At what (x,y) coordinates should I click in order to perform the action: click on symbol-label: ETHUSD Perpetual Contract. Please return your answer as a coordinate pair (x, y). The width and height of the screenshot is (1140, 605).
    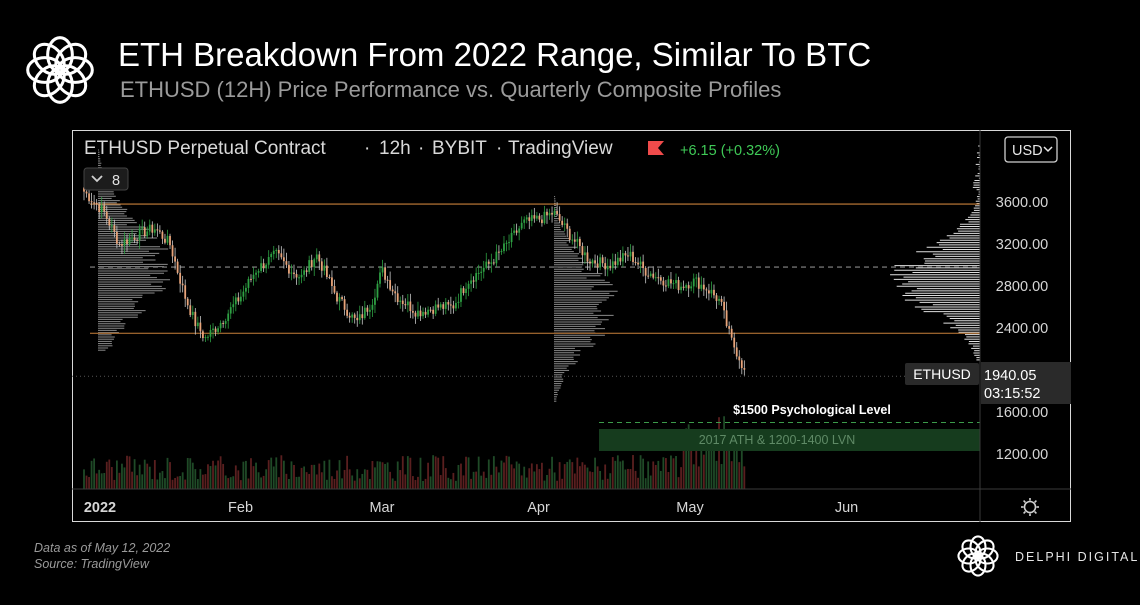
    Looking at the image, I should click on (205, 148).